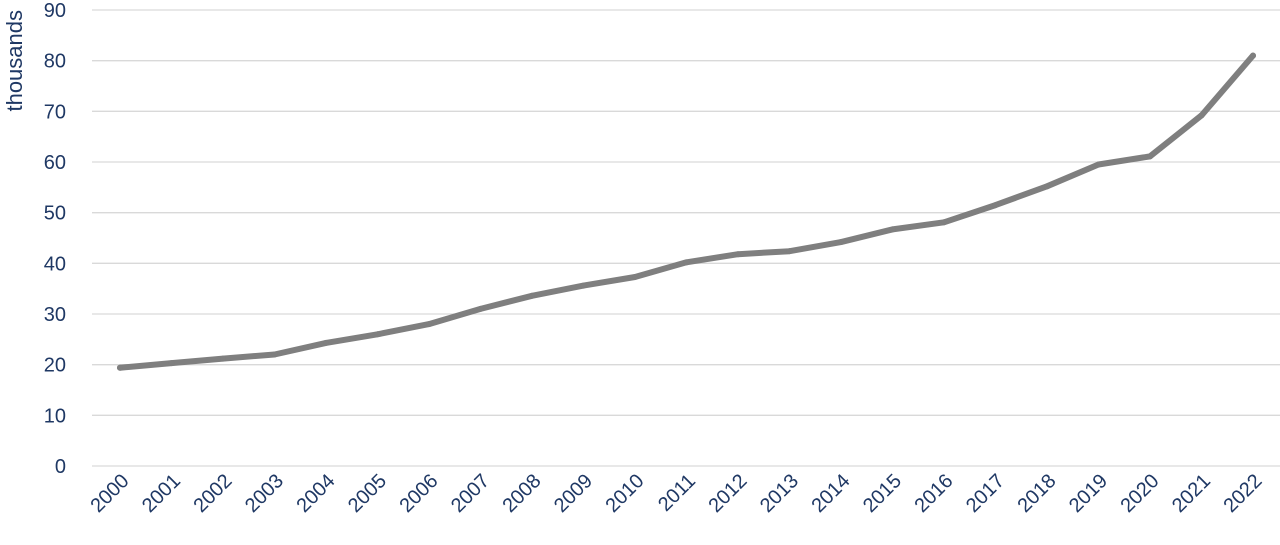 This screenshot has width=1280, height=545. I want to click on x-tick-label: 2005, so click(367, 493).